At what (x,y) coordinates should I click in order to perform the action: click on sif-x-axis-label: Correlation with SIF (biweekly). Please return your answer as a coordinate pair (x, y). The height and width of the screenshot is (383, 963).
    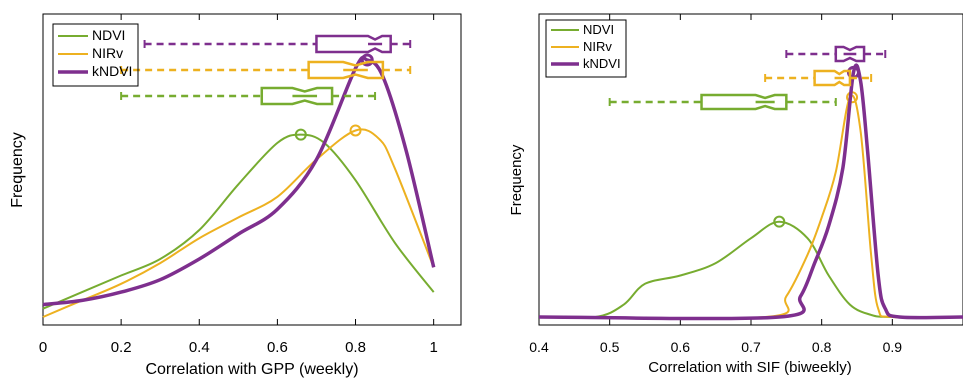
    Looking at the image, I should click on (749, 367).